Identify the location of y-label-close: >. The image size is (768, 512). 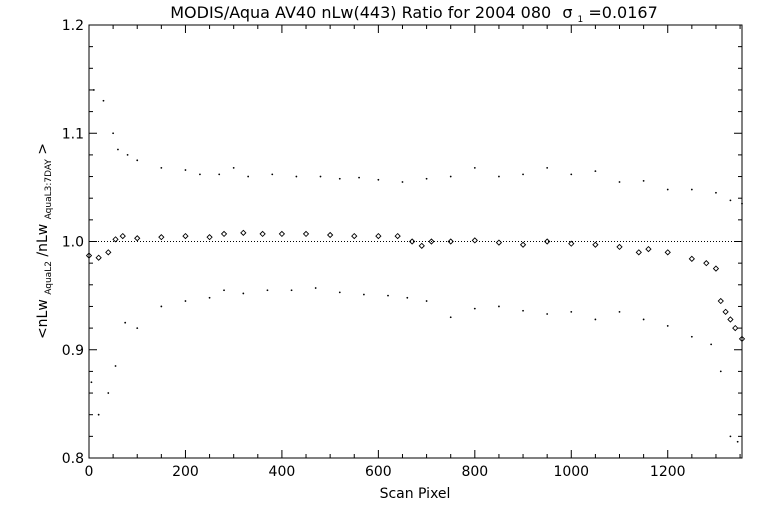
(43, 149).